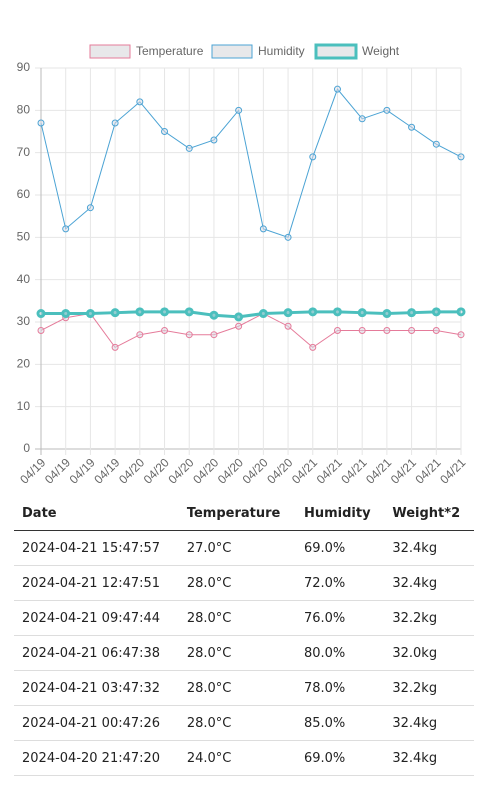  What do you see at coordinates (429, 653) in the screenshot?
I see `table-cell: 32.0kg` at bounding box center [429, 653].